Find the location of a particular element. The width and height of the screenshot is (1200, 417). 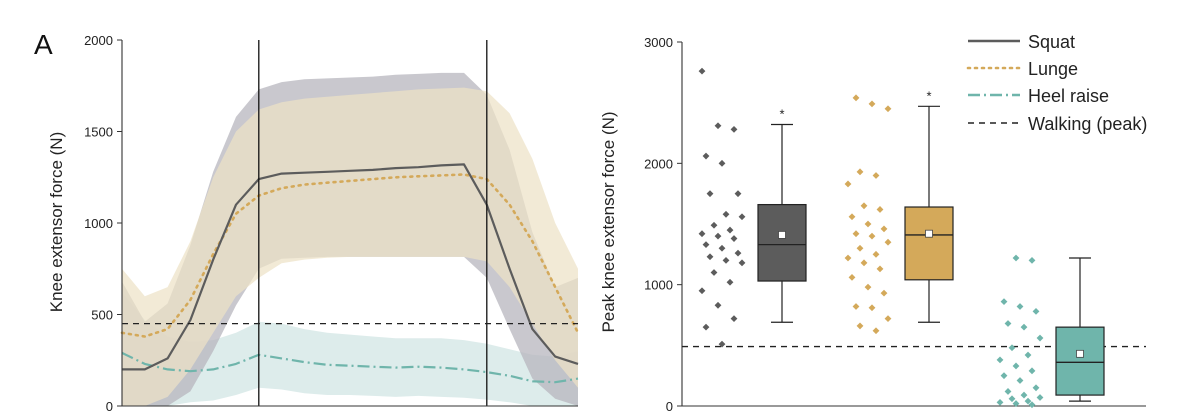

left-y-tick-label: 0 is located at coordinates (109, 406).